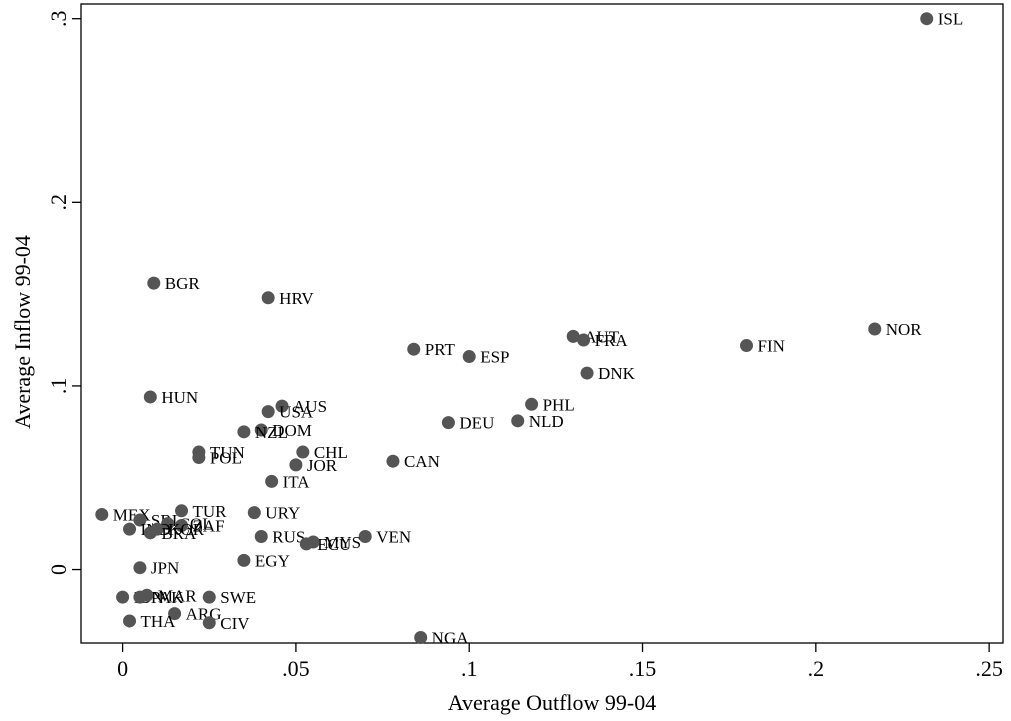  Describe the element at coordinates (560, 662) in the screenshot. I see `x-axis: 0 .05 .1 .15 .2 .25` at that location.